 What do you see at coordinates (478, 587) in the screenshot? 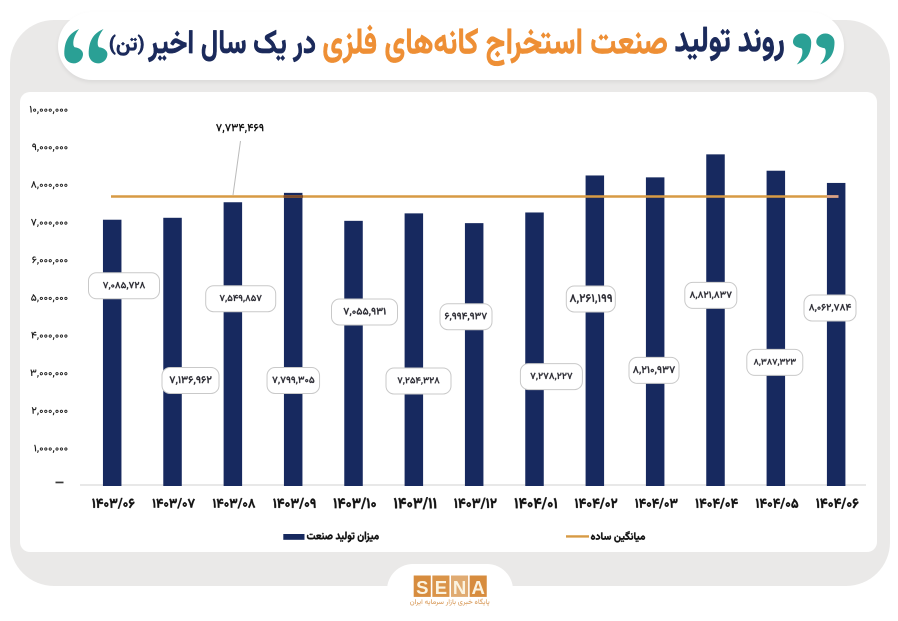
I see `svg-text: A` at bounding box center [478, 587].